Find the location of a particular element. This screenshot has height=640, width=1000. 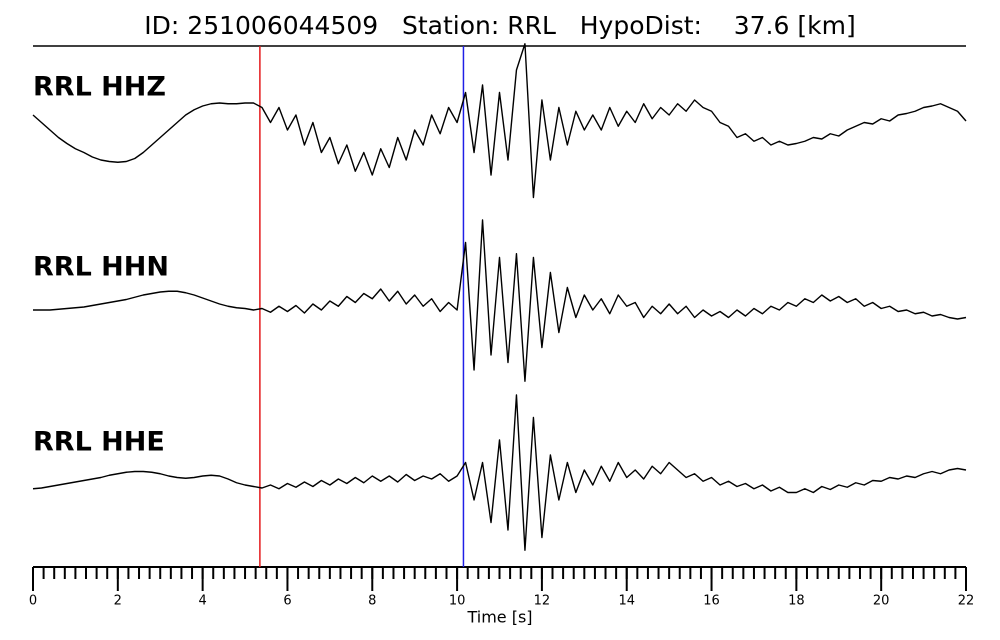

x-tick-label: 10 is located at coordinates (457, 601).